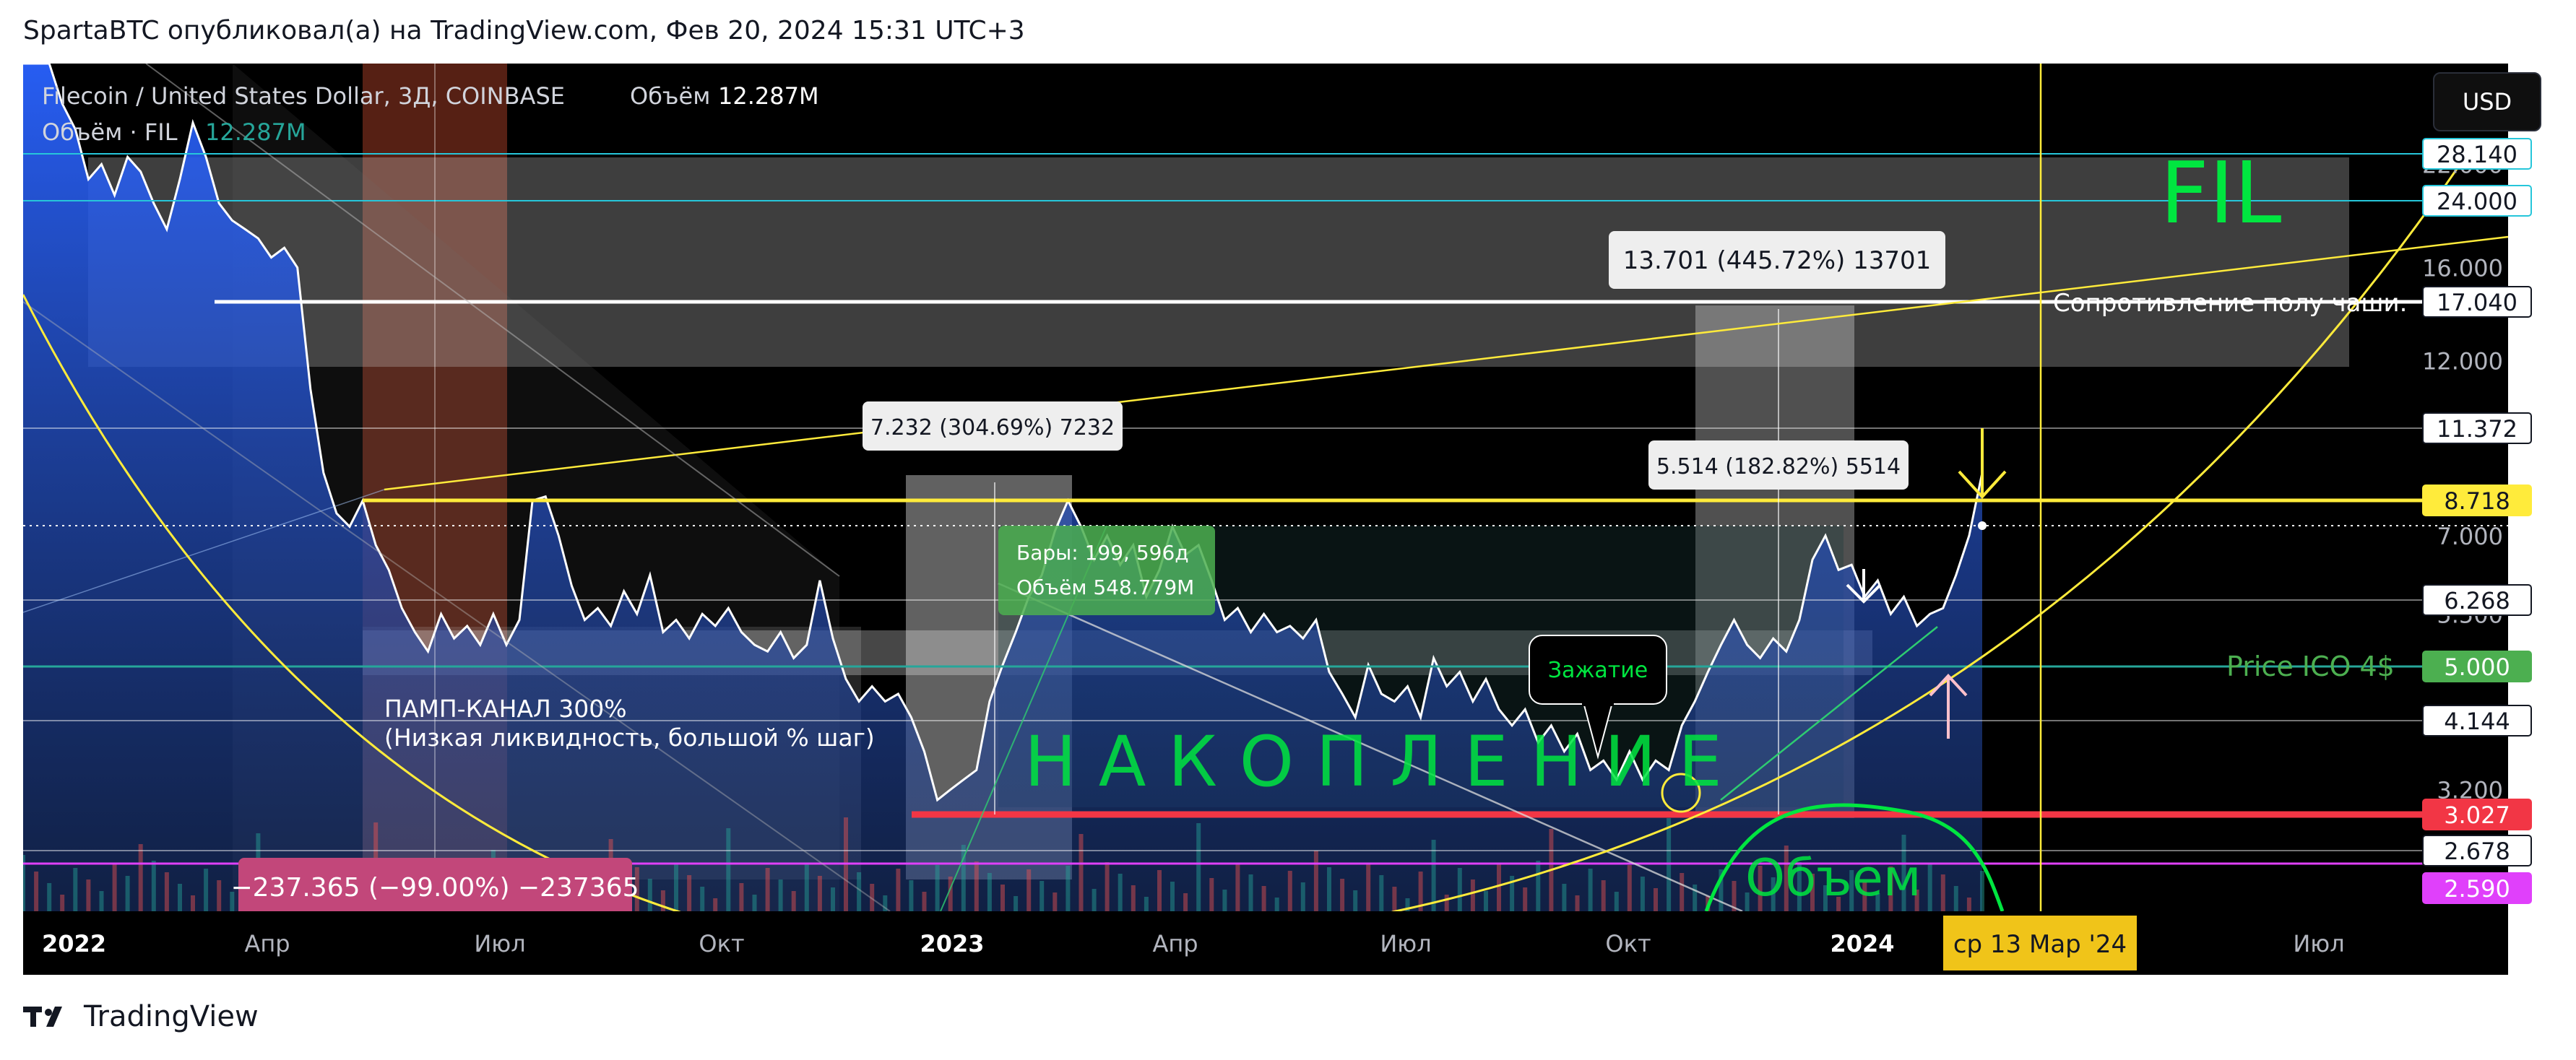  What do you see at coordinates (1983, 525) in the screenshot?
I see `last-price-dot` at bounding box center [1983, 525].